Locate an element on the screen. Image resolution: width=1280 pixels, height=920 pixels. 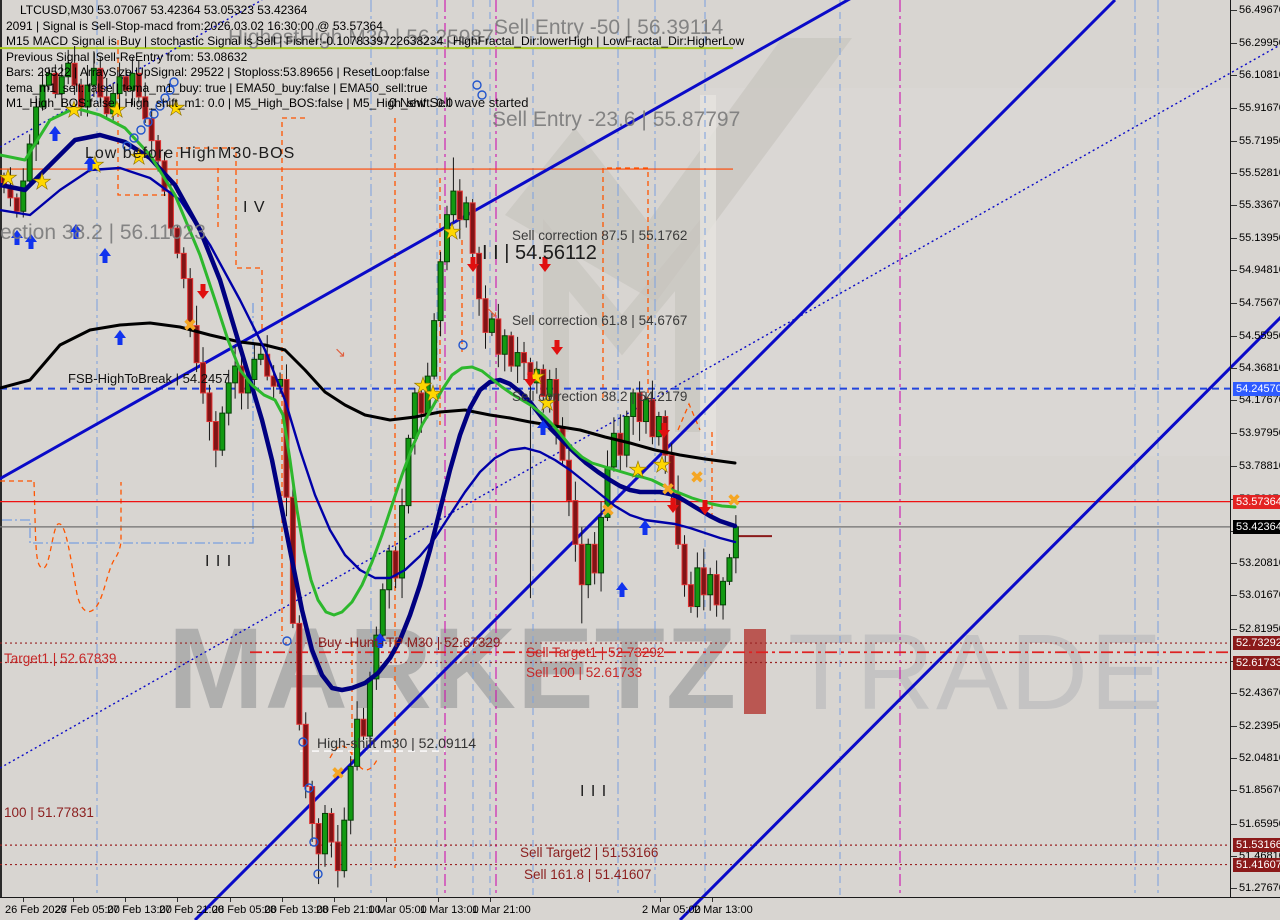
price-highlight-label: 51.41607 is located at coordinates (1256, 864).